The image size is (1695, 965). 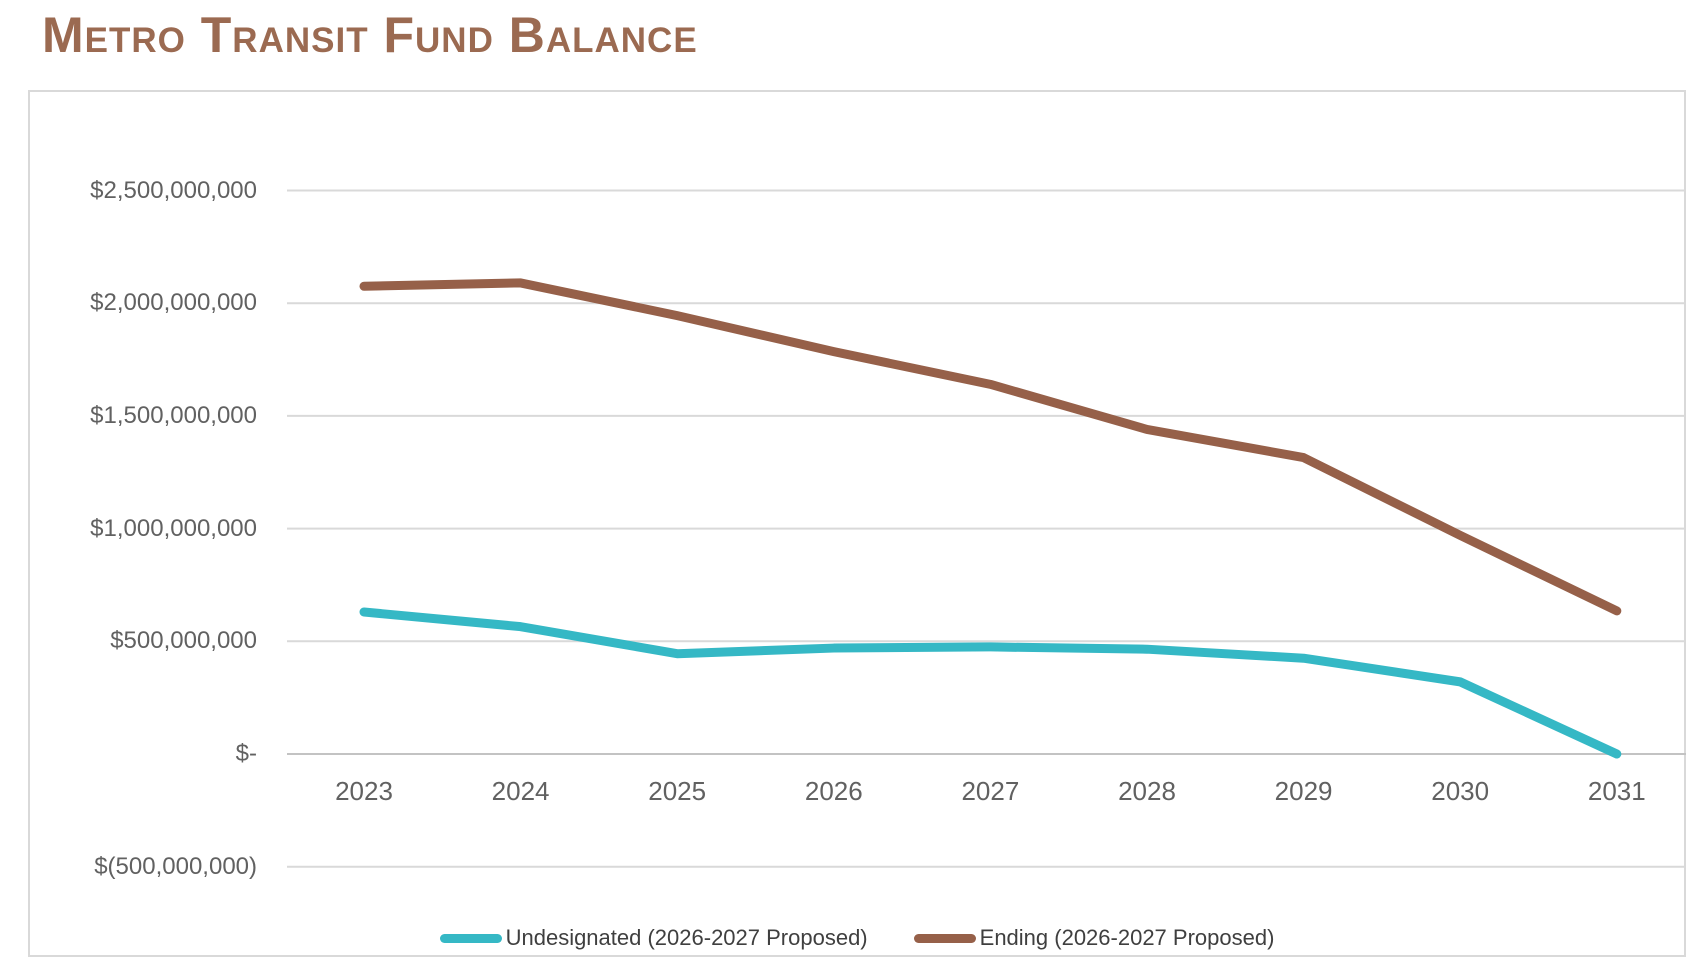 I want to click on x-axis-label: 2031, so click(x=1616, y=791).